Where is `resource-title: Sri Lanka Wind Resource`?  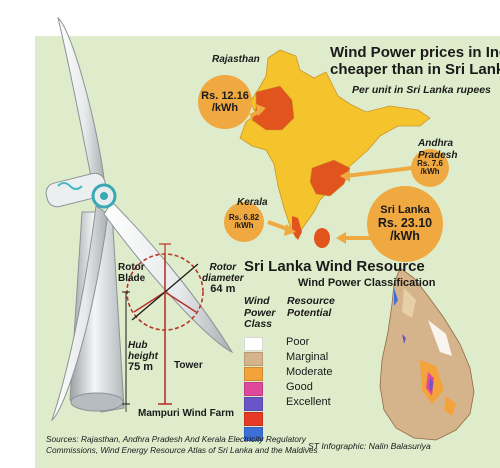
resource-title: Sri Lanka Wind Resource is located at coordinates (334, 266).